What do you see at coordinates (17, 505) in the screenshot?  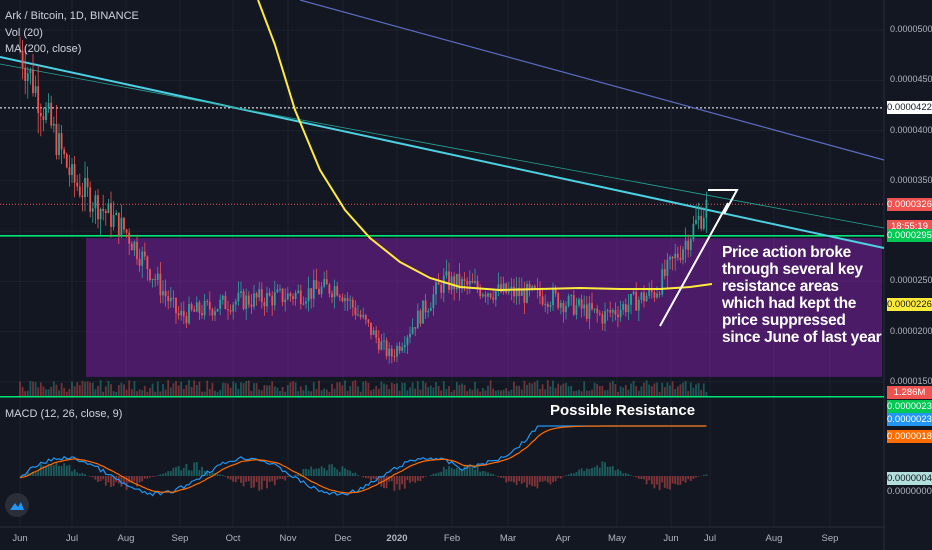 I see `tradingview-logo-icon` at bounding box center [17, 505].